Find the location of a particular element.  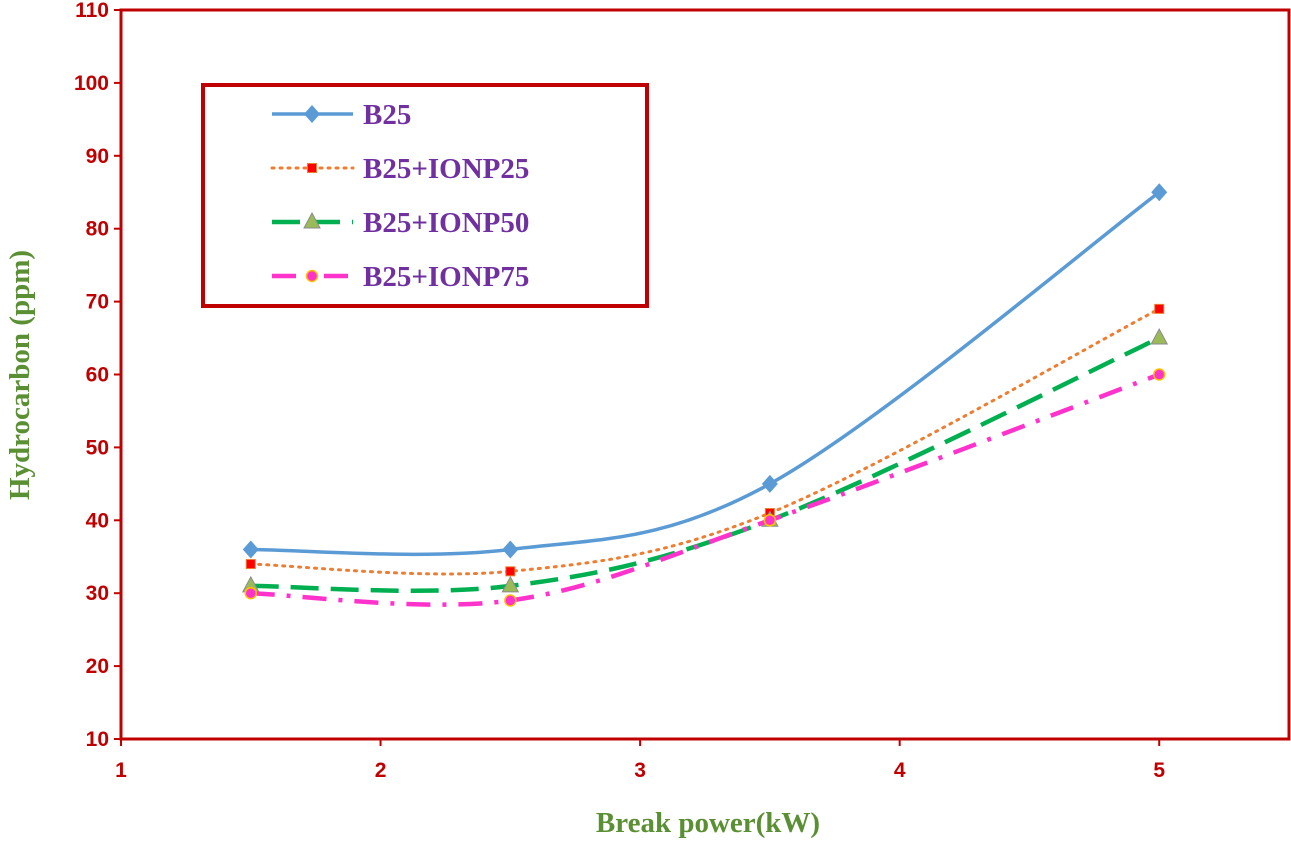

legend-entry: B25+IONP25 is located at coordinates (399, 169).